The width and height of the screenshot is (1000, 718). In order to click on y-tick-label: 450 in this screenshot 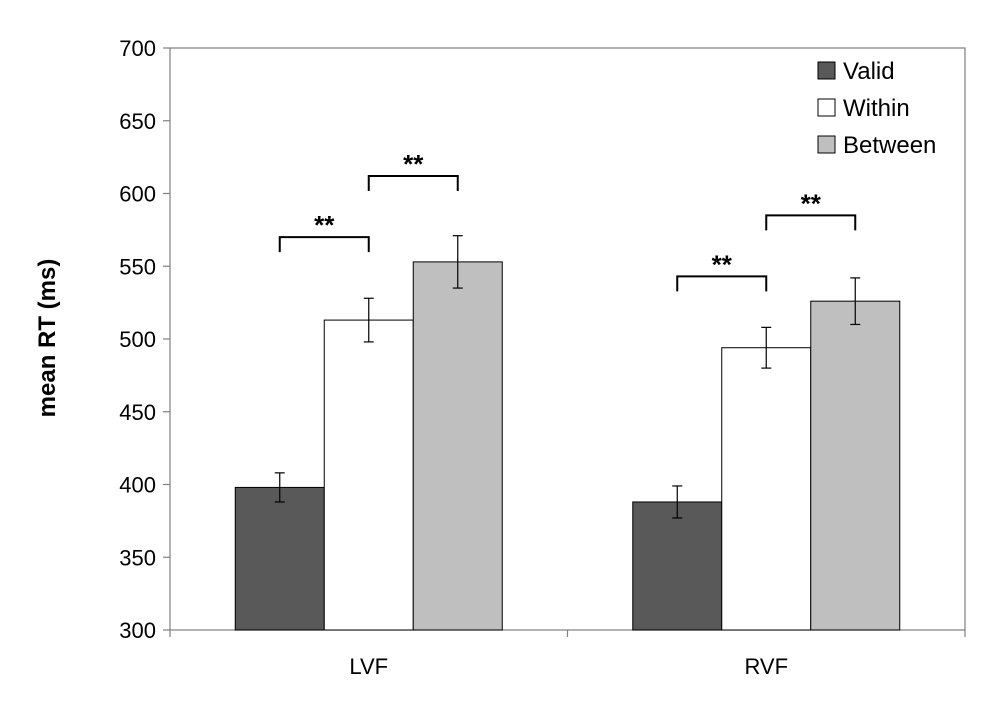, I will do `click(137, 412)`.